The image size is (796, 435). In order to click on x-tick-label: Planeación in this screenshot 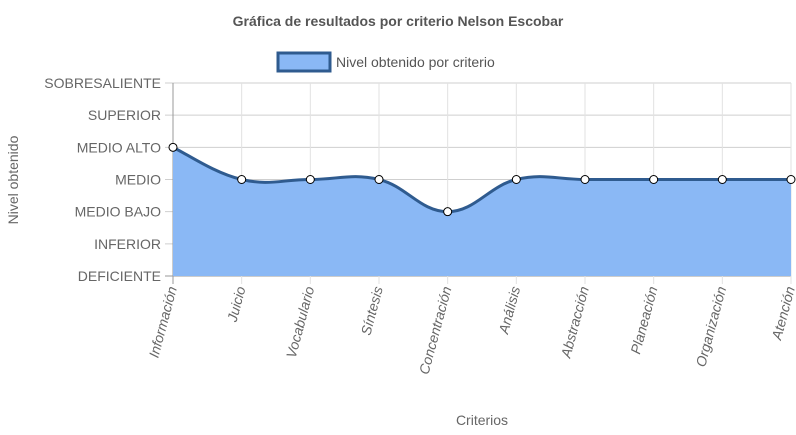, I will do `click(643, 319)`.